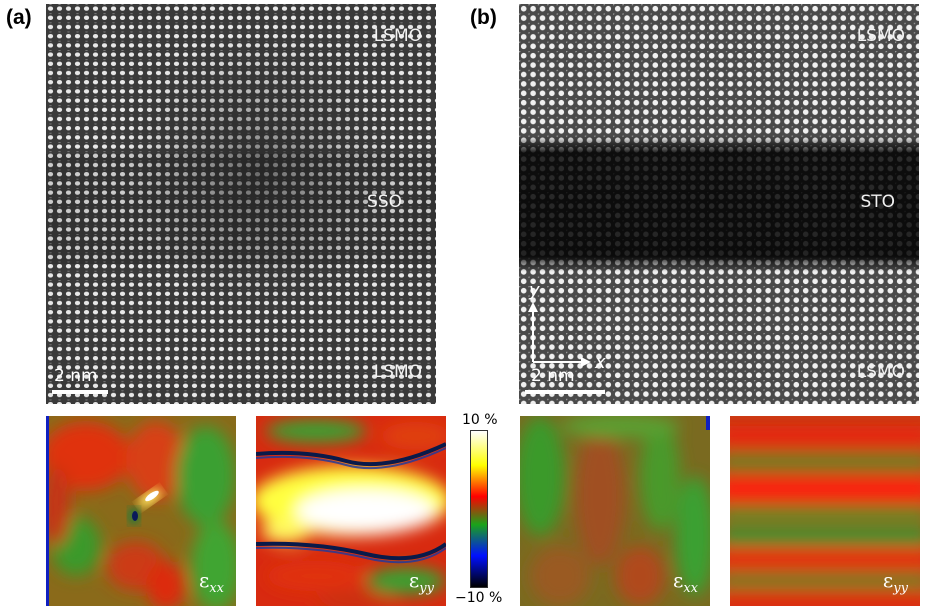 This screenshot has width=926, height=614. What do you see at coordinates (825, 511) in the screenshot?
I see `strain-map-eyy-b: εyy` at bounding box center [825, 511].